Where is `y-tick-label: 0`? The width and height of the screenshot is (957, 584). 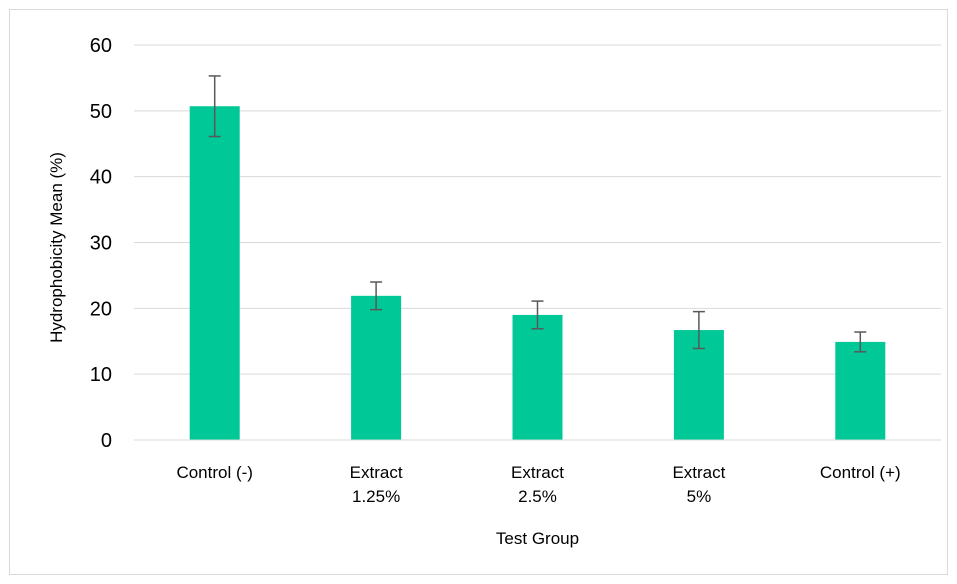 y-tick-label: 0 is located at coordinates (106, 441).